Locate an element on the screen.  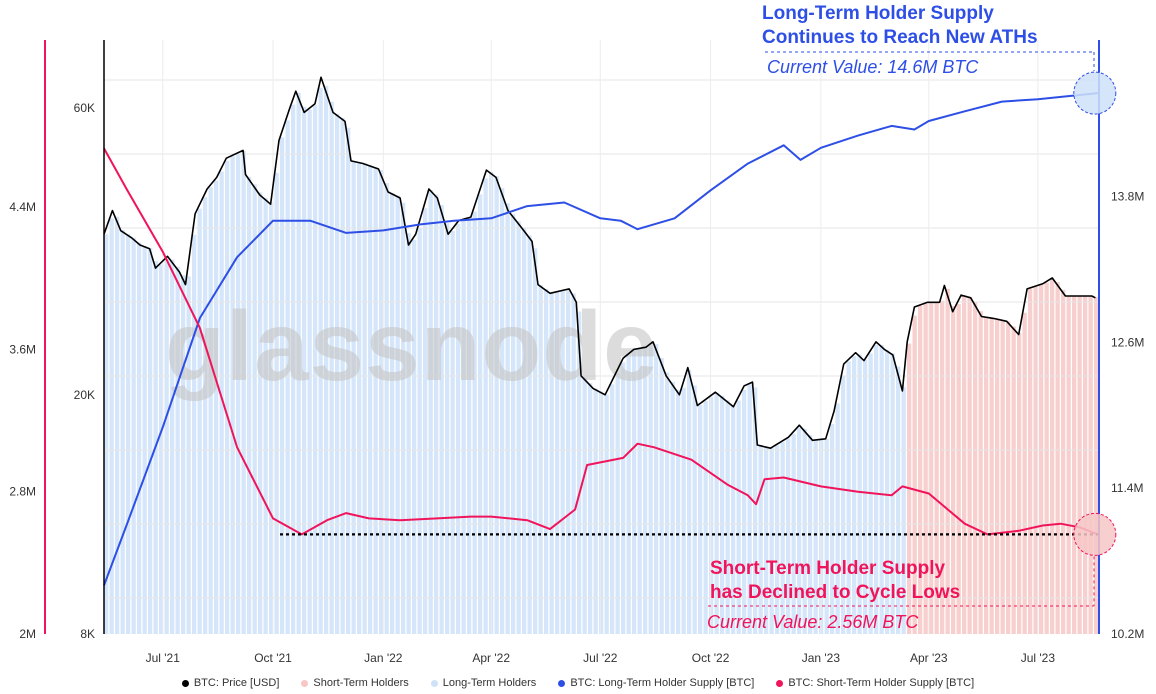
legend-item: BTC: Short-Term Holder Supply [BTC] is located at coordinates (875, 683).